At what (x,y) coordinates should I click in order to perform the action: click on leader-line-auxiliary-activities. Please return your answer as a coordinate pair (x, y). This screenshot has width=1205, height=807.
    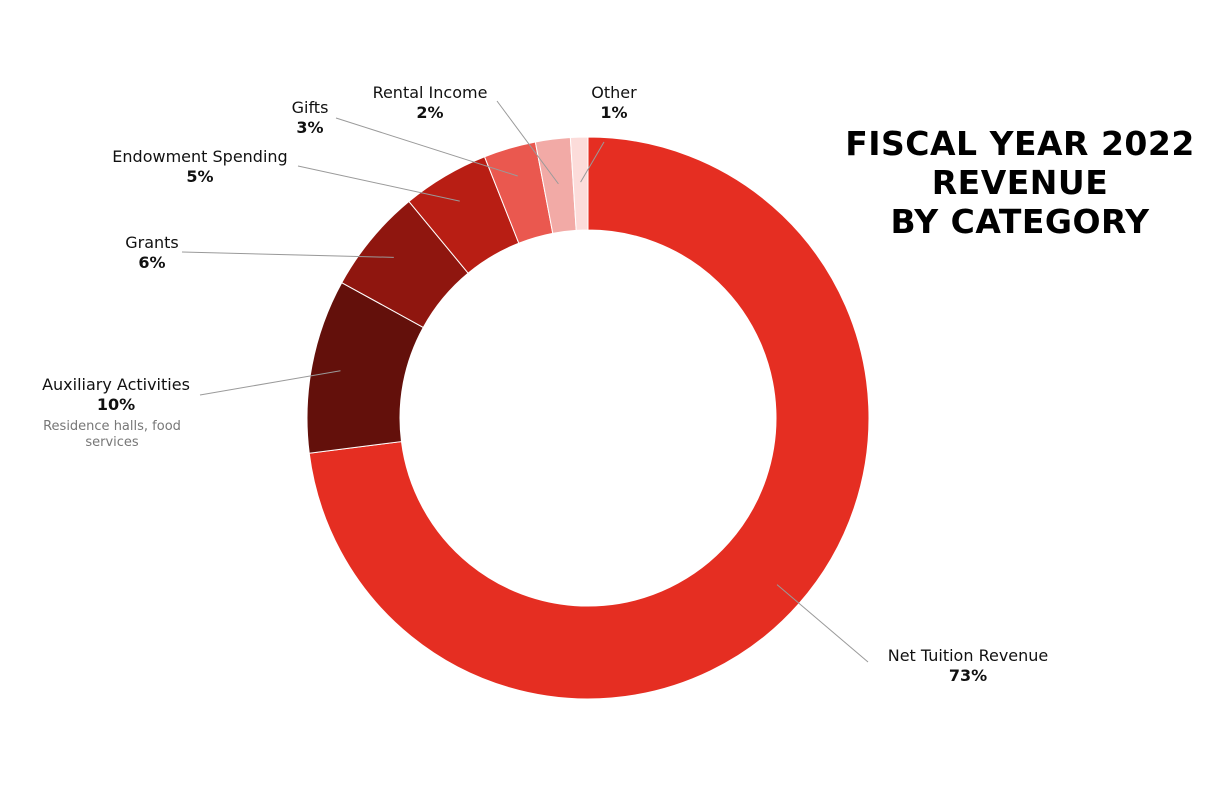
    Looking at the image, I should click on (270, 383).